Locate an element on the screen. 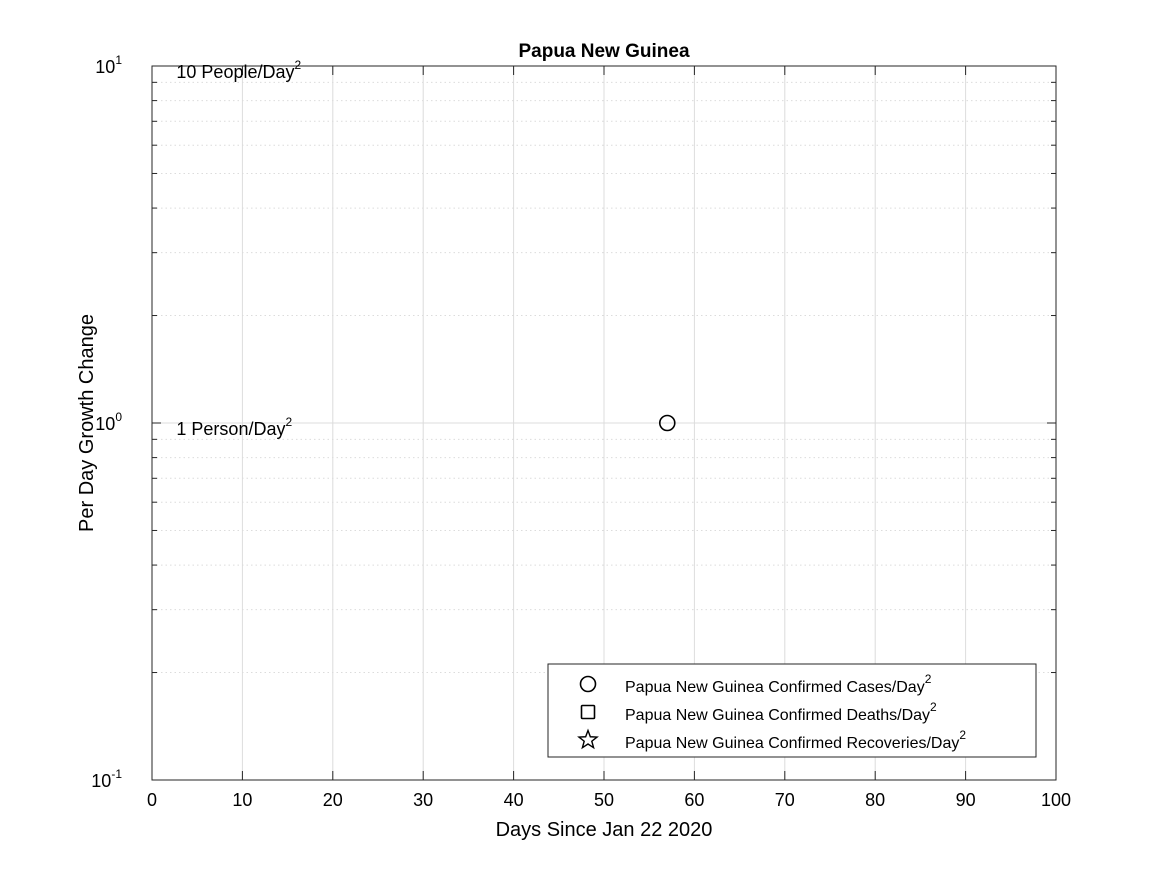 This screenshot has height=875, width=1167. x-tick-label: 40 is located at coordinates (514, 800).